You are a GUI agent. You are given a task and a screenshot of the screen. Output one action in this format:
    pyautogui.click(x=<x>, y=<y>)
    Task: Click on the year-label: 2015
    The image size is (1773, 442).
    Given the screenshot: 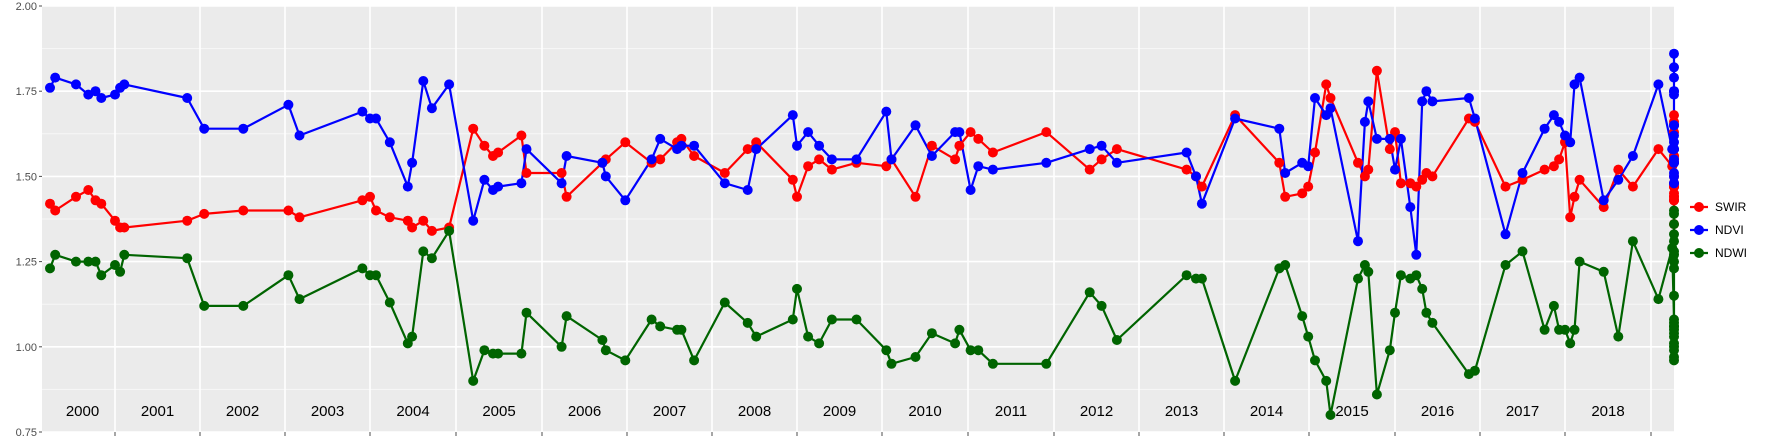 What is the action you would take?
    pyautogui.click(x=1351, y=411)
    